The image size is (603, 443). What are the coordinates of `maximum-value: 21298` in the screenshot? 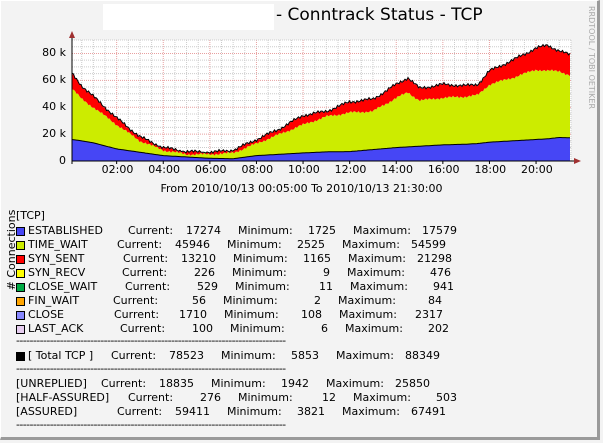 It's located at (434, 258).